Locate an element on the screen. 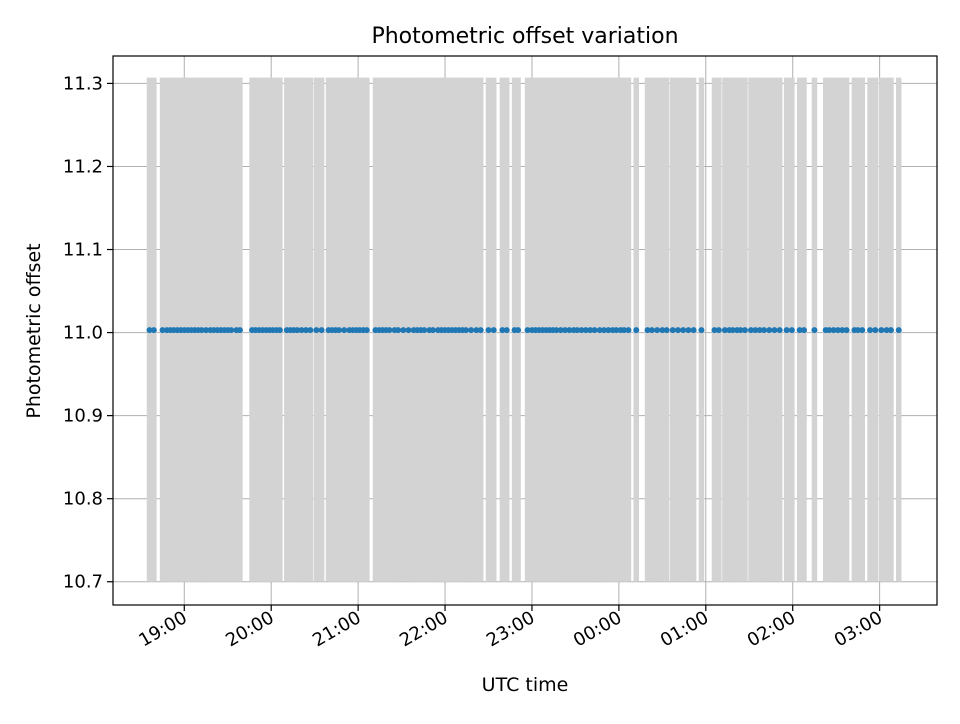 The image size is (960, 724). y-tick-label: 11.1 is located at coordinates (83, 250).